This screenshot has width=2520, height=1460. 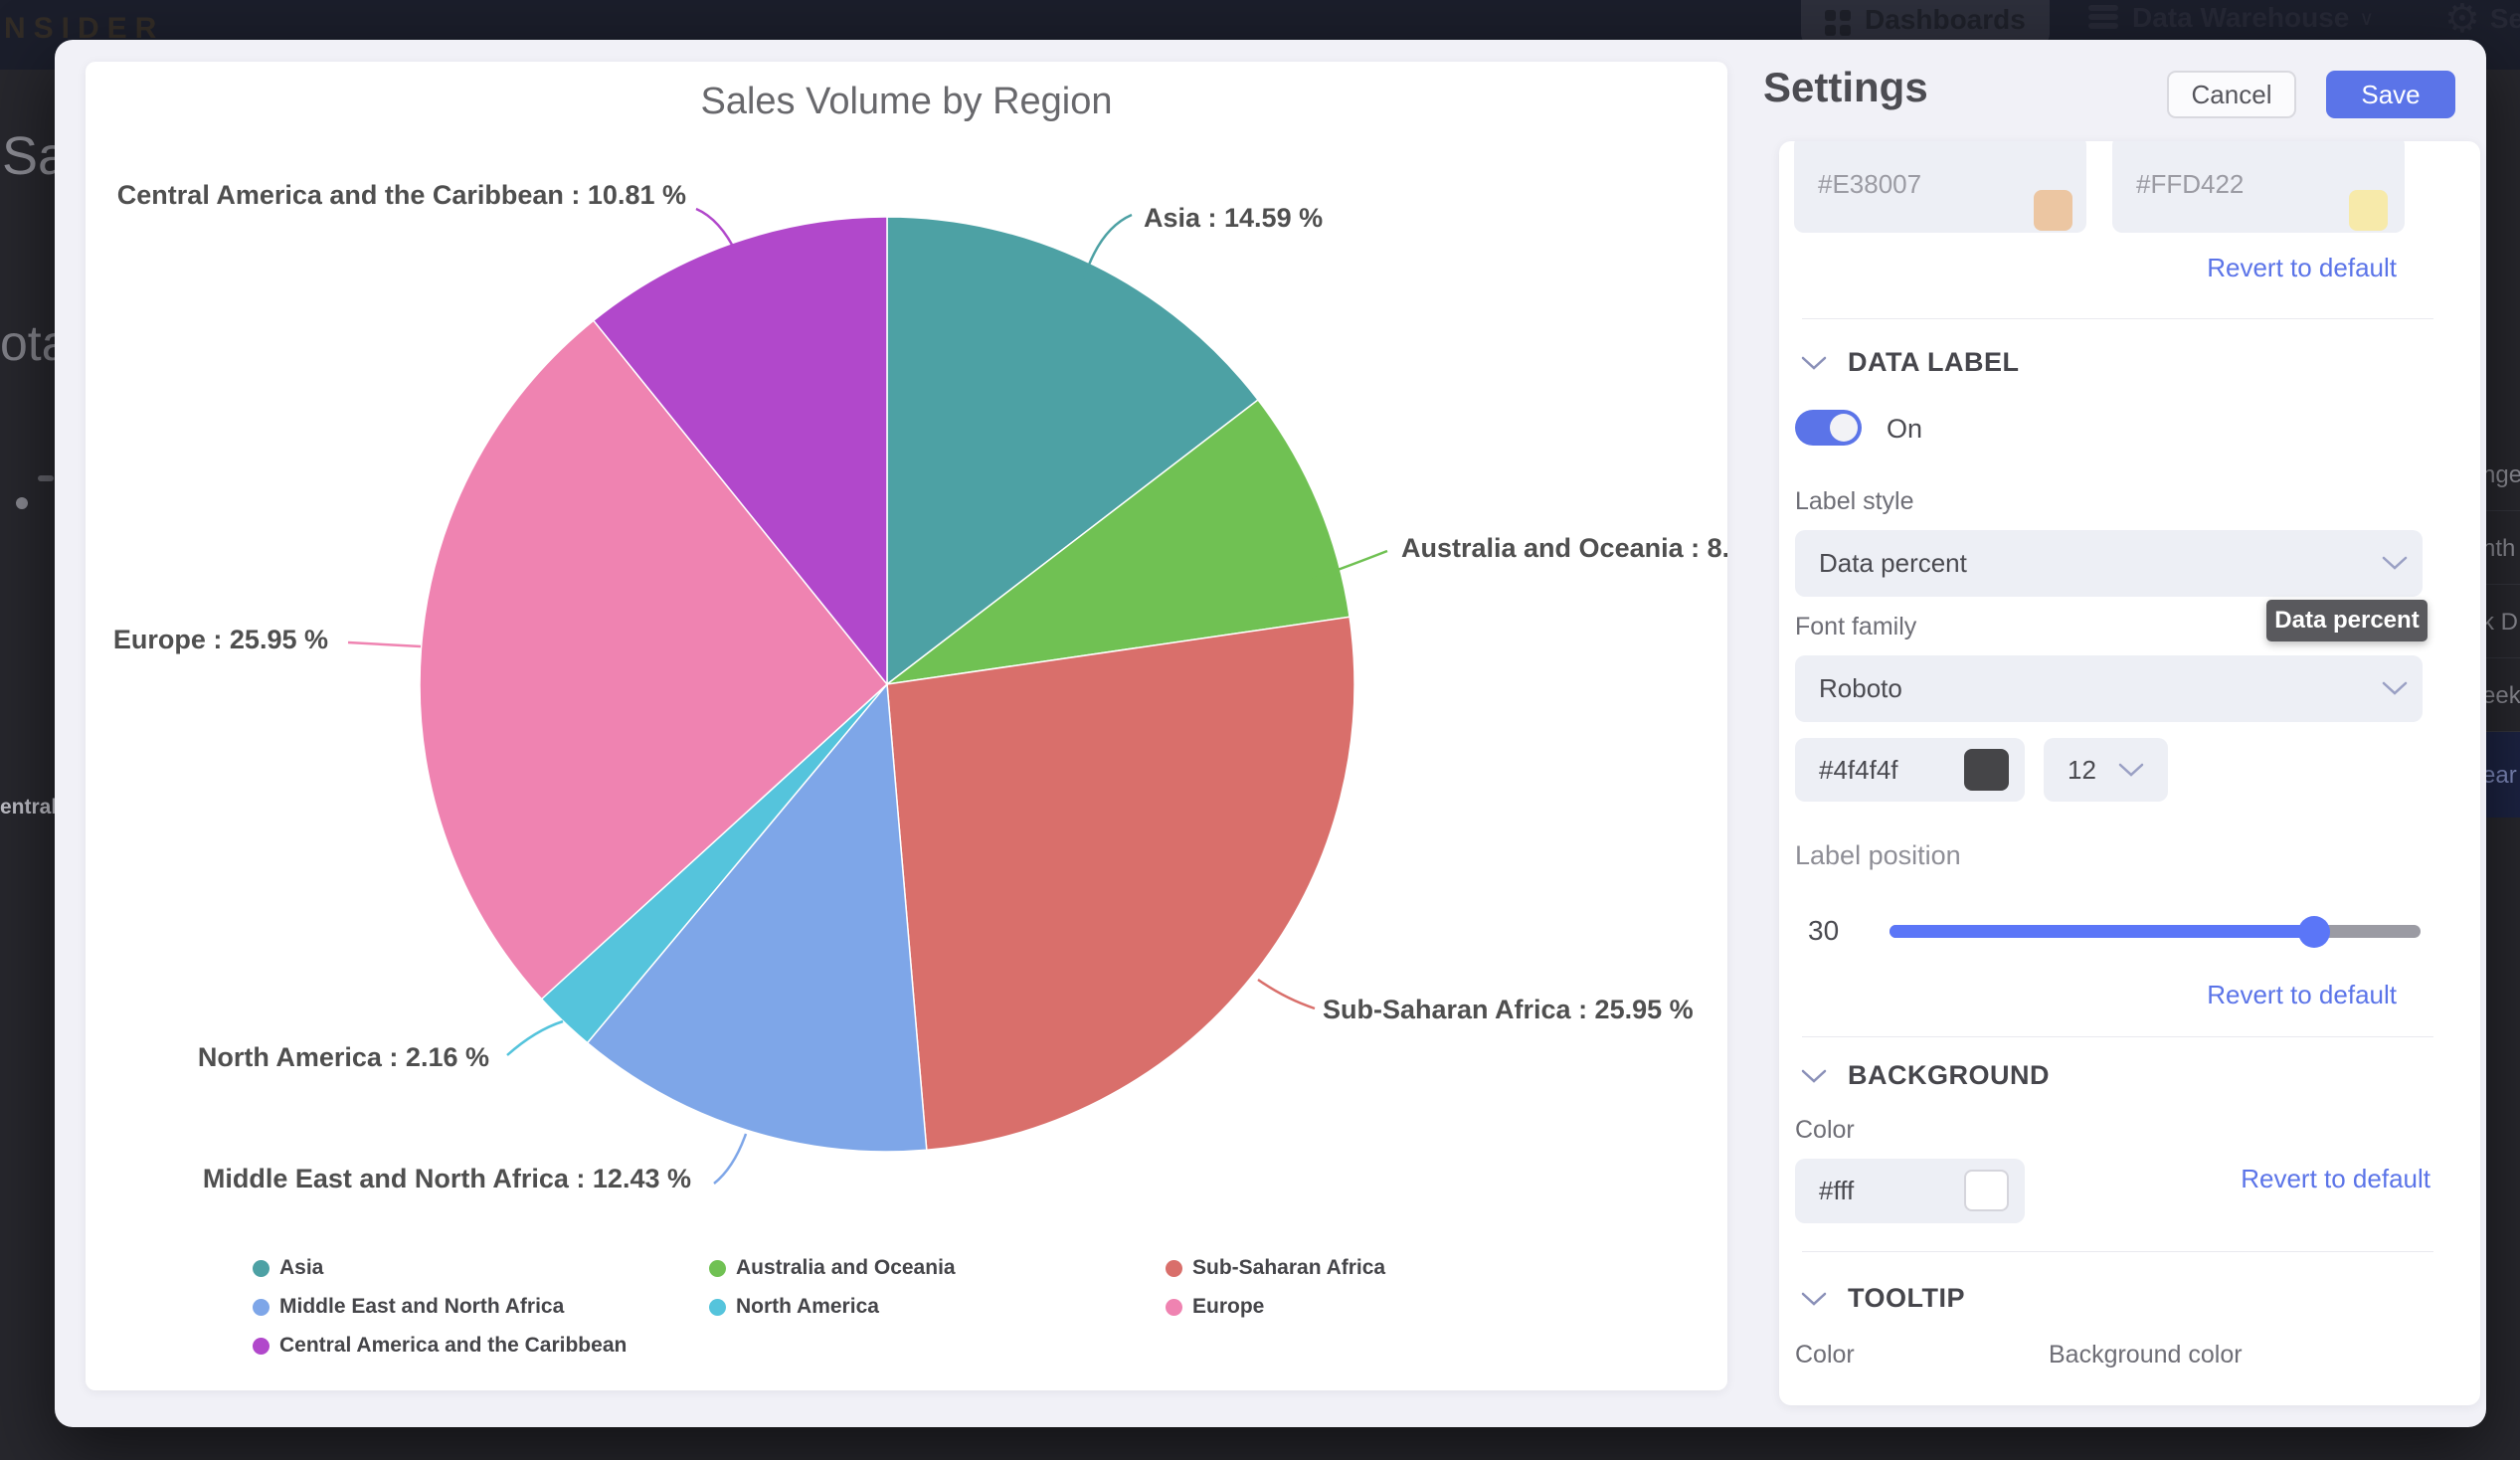 I want to click on legend-label: Australia and Oceania, so click(x=846, y=1267).